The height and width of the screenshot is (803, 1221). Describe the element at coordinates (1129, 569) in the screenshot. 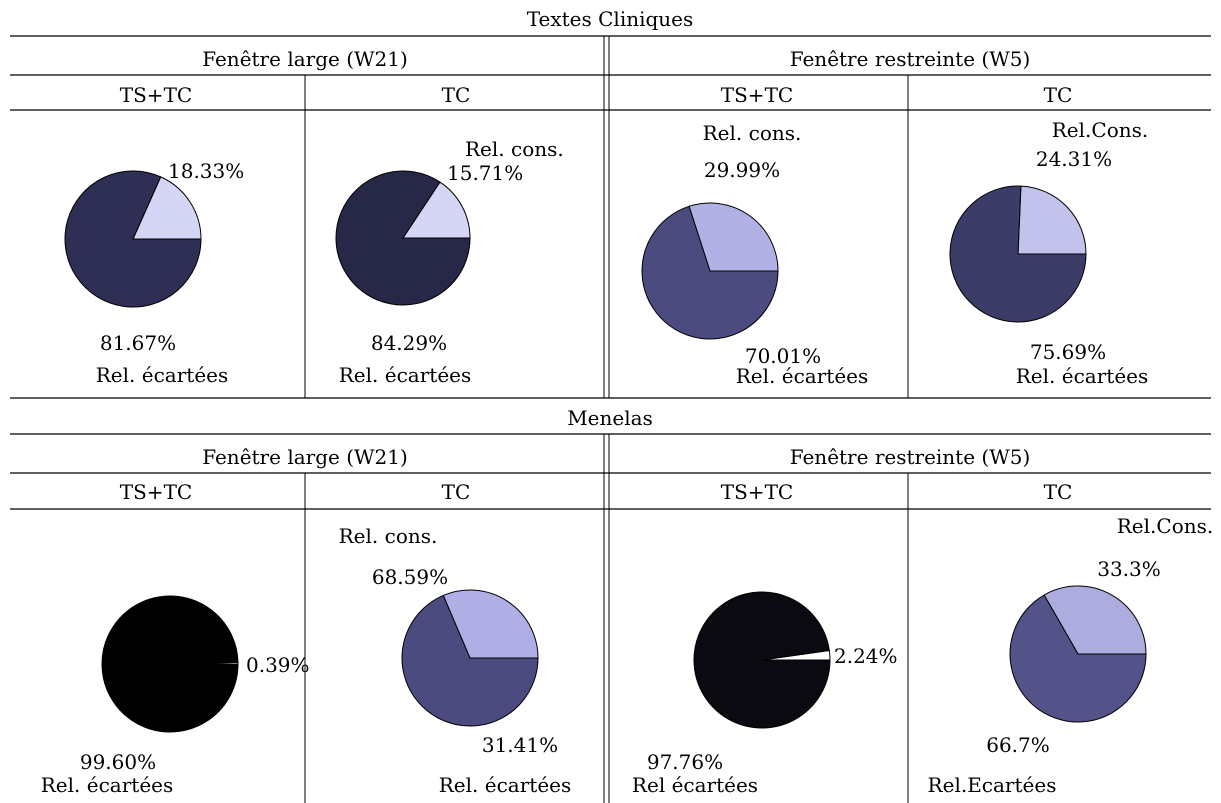

I see `cons-value-label: 33.3%` at that location.